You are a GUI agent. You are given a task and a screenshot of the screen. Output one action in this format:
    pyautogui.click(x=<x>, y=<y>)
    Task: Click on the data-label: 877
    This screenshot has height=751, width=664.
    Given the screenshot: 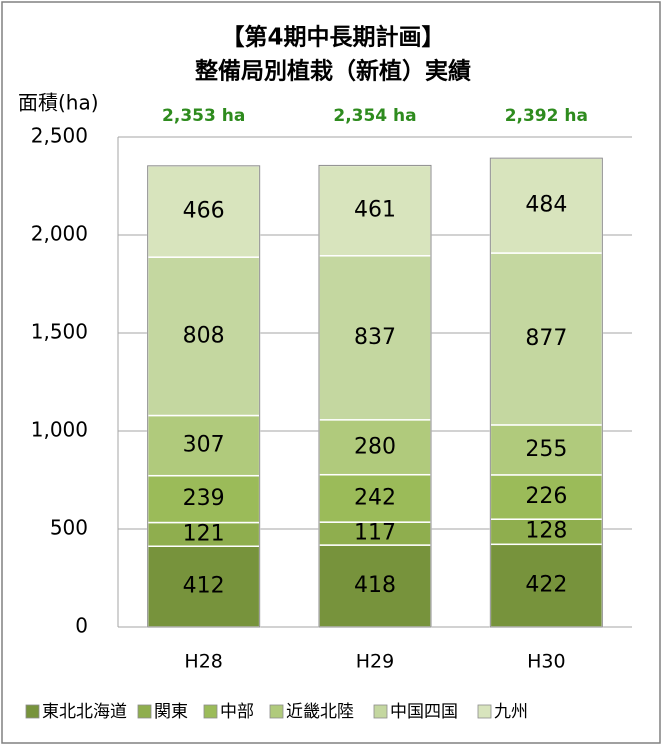 What is the action you would take?
    pyautogui.click(x=546, y=338)
    